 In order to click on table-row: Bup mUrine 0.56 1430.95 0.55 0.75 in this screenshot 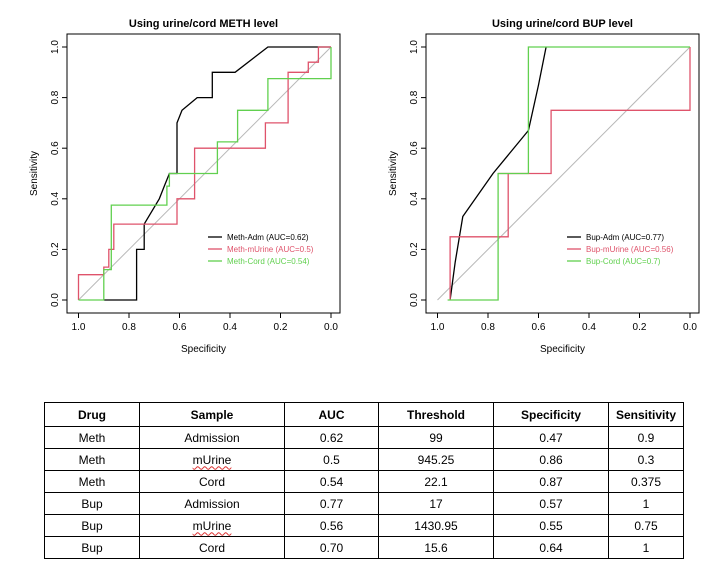, I will do `click(364, 525)`.